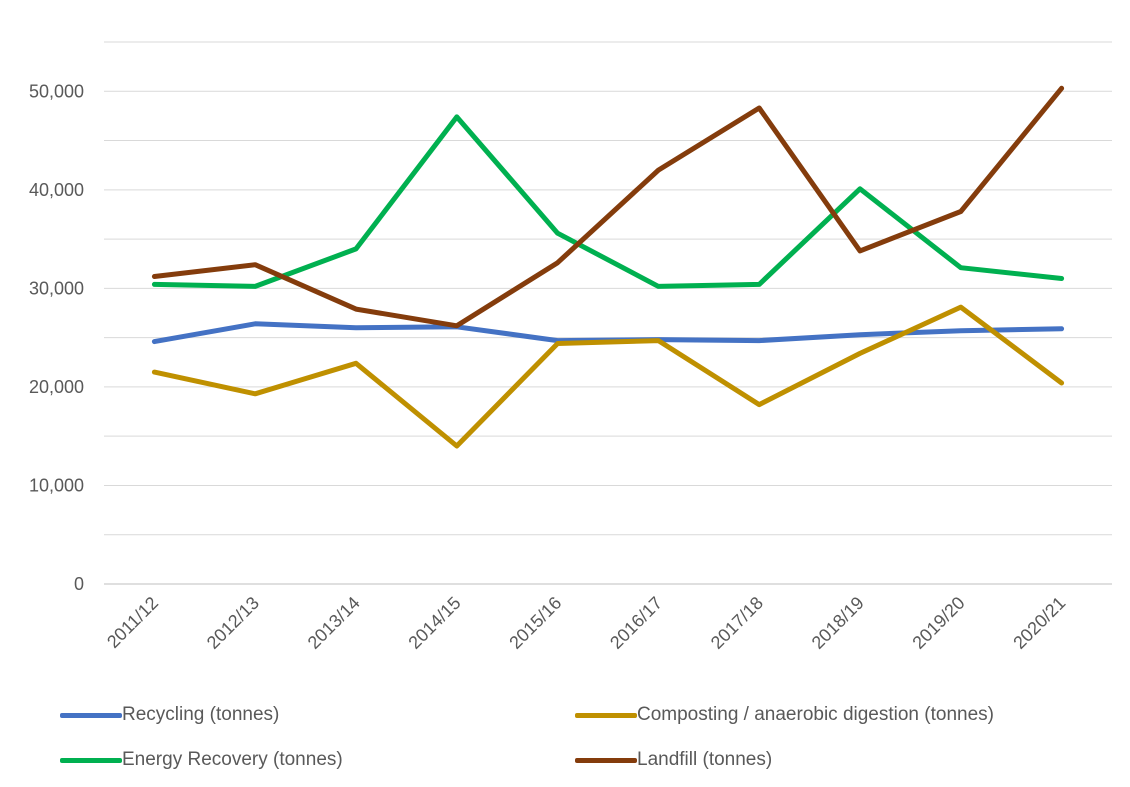  What do you see at coordinates (56, 190) in the screenshot?
I see `y-tick-label: 40,000` at bounding box center [56, 190].